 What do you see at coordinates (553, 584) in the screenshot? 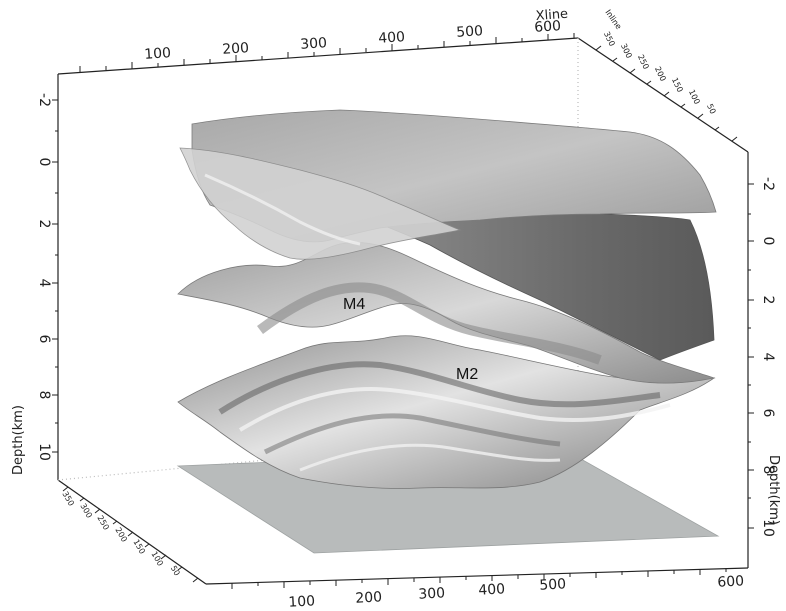
I see `bottom-xline-tick-label-4: 500` at bounding box center [553, 584].